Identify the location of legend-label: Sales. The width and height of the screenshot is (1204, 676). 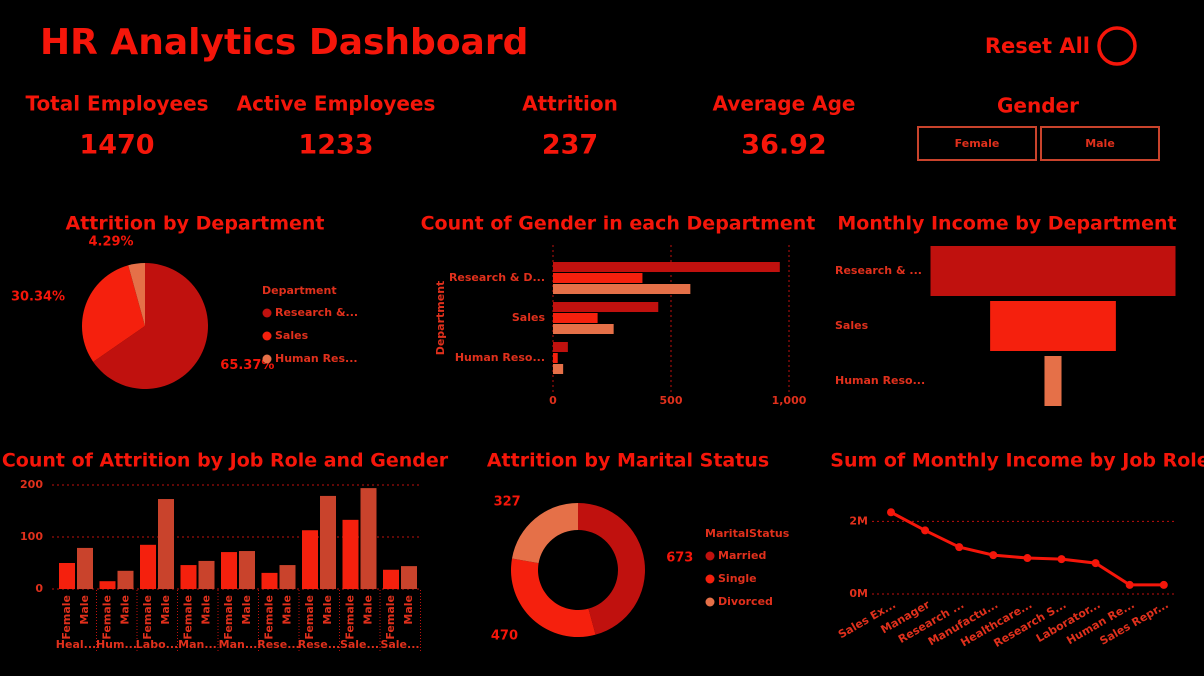
(292, 335).